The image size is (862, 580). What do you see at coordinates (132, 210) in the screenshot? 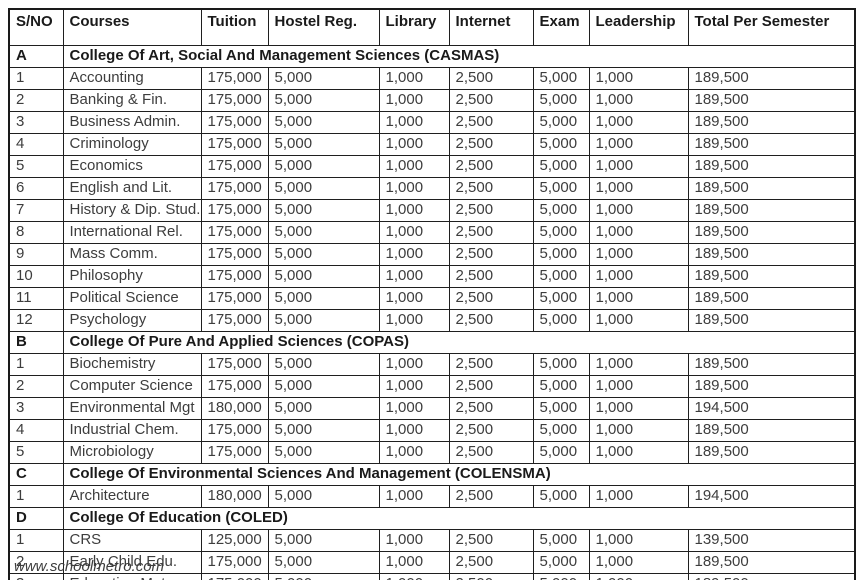
I see `cell-course: History & Dip. Stud.` at bounding box center [132, 210].